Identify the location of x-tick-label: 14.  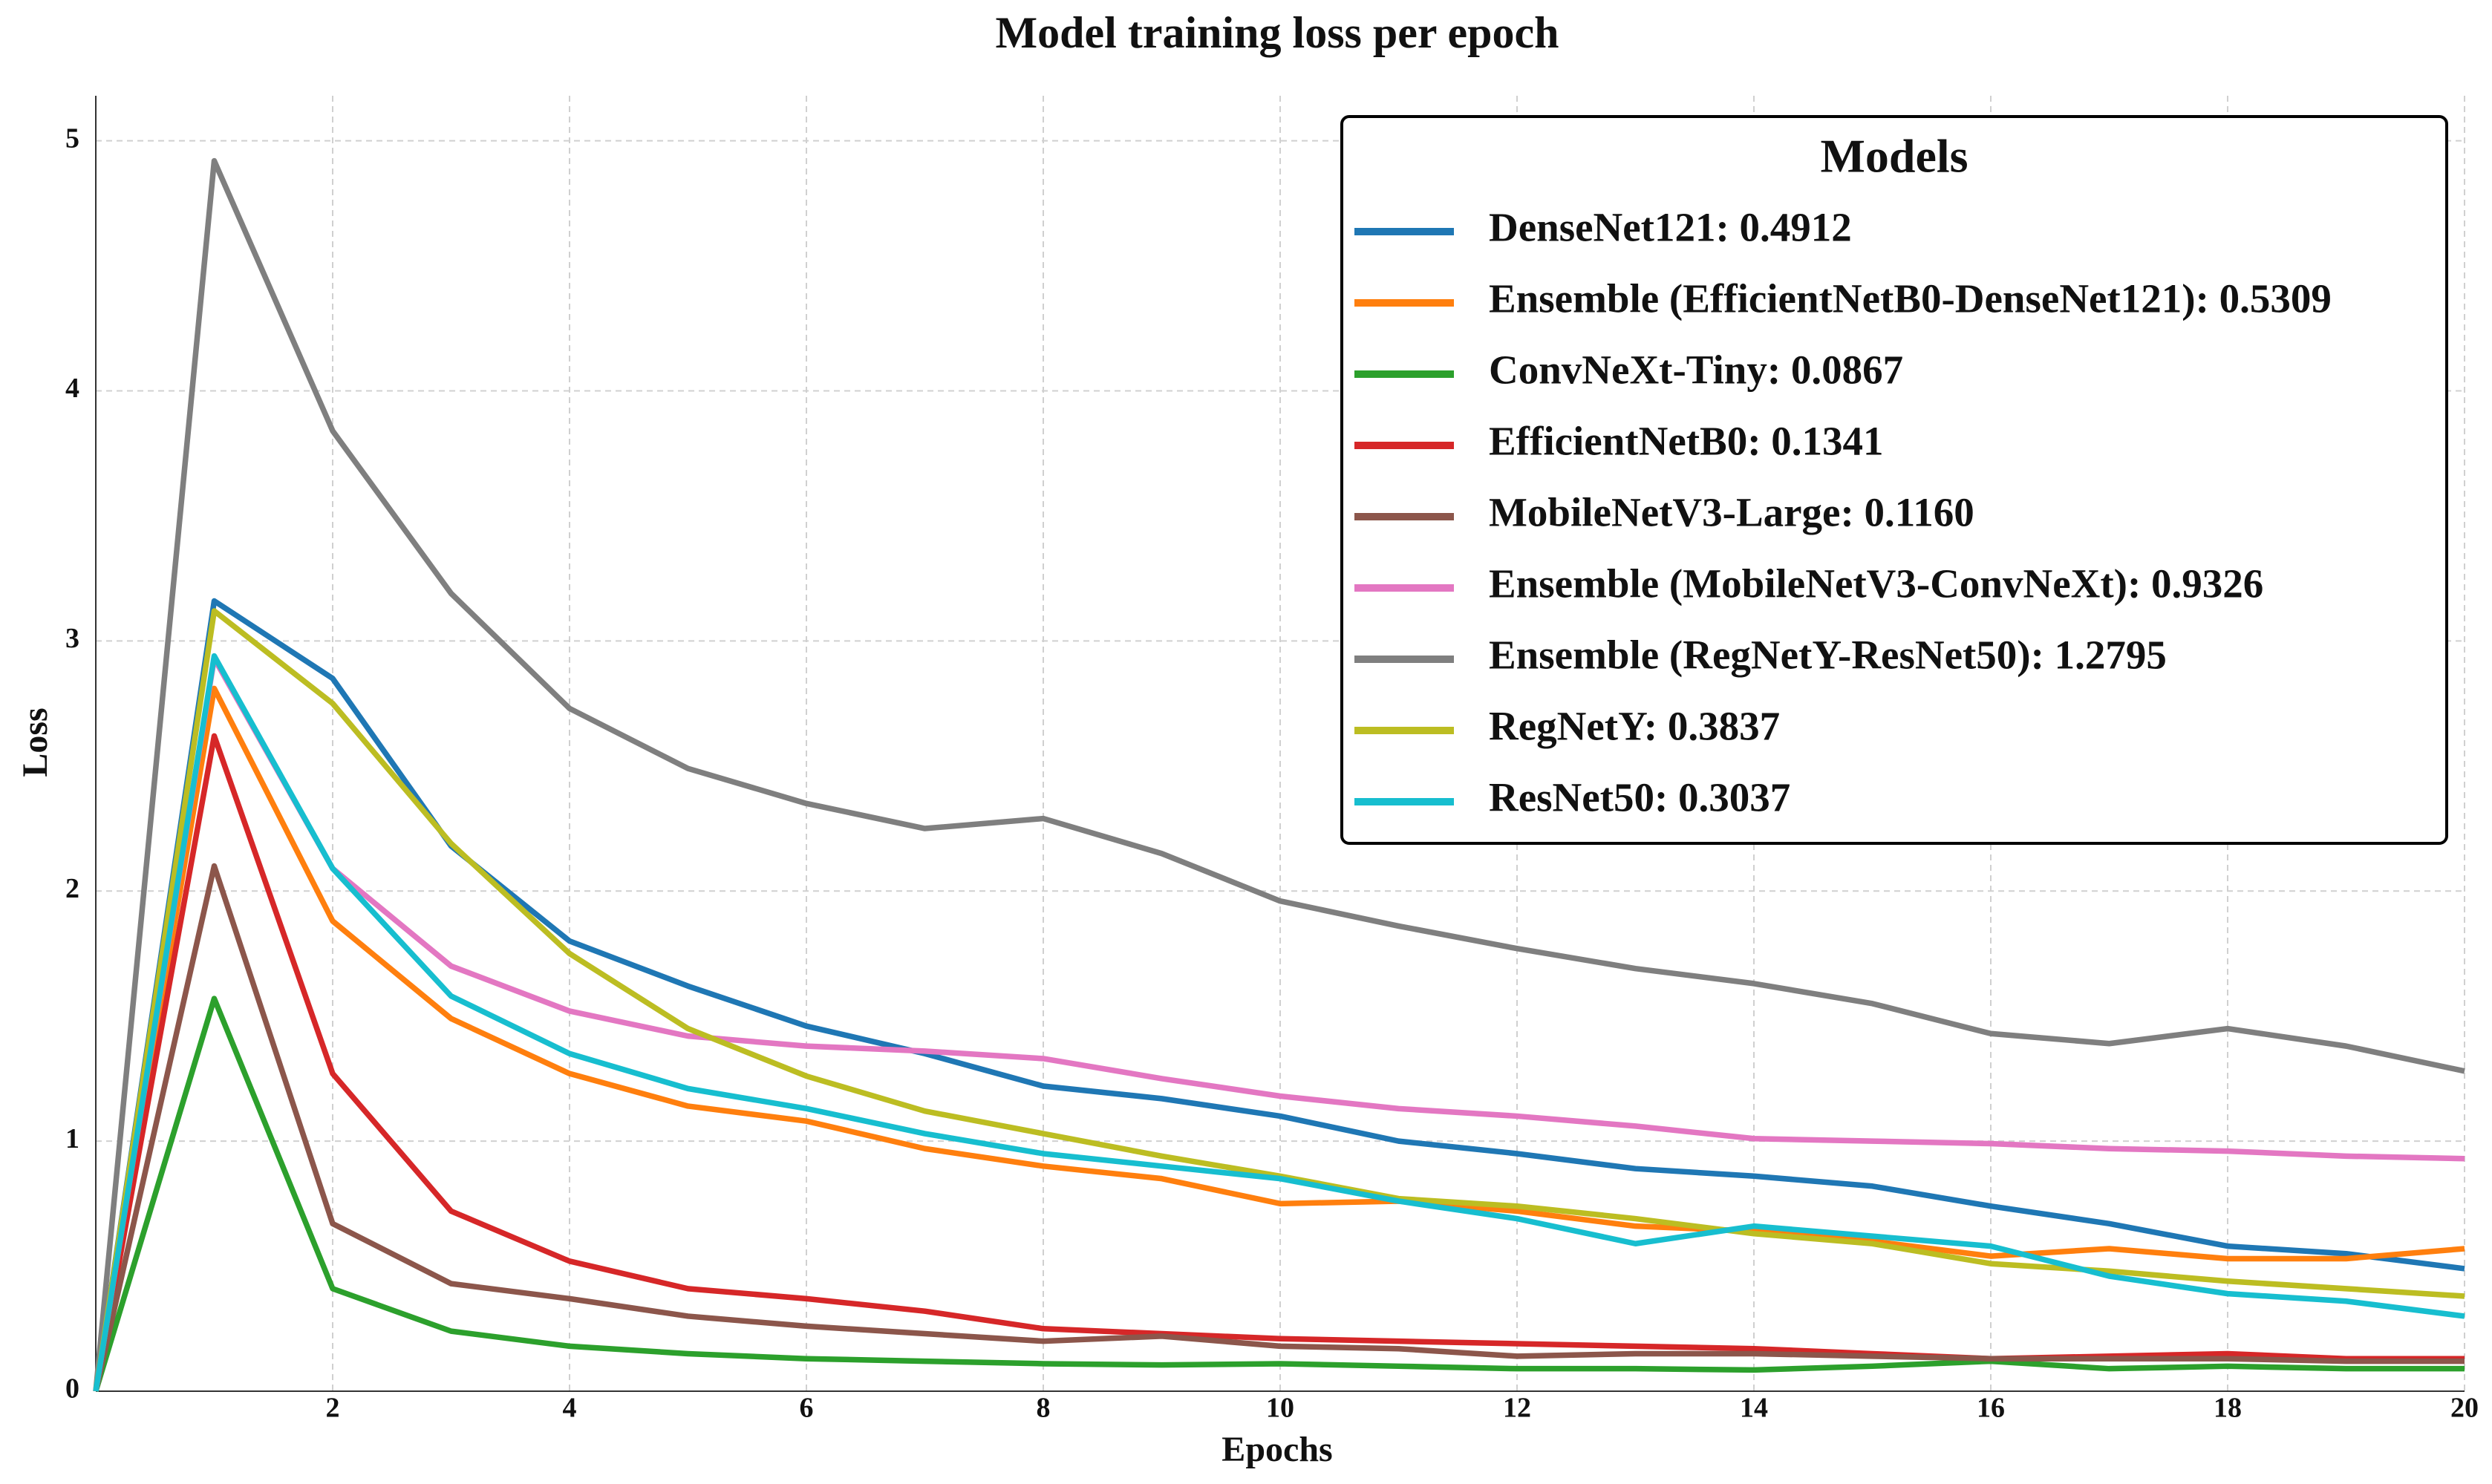
(1754, 1408).